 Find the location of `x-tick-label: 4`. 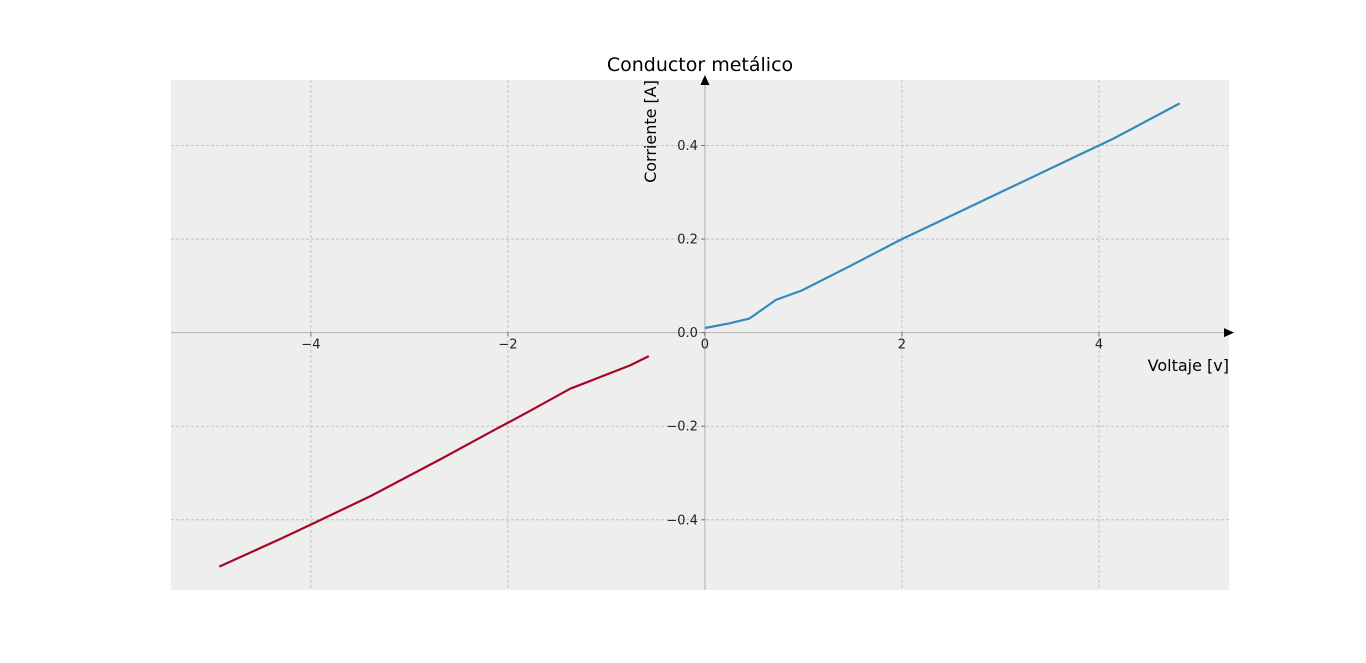

x-tick-label: 4 is located at coordinates (1099, 345).